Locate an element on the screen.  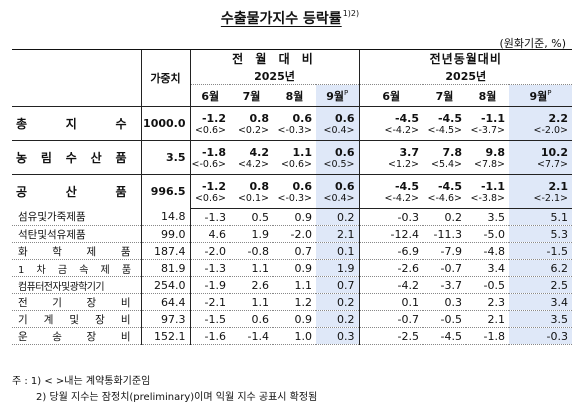
weight-value: 3.5 is located at coordinates (165, 157).